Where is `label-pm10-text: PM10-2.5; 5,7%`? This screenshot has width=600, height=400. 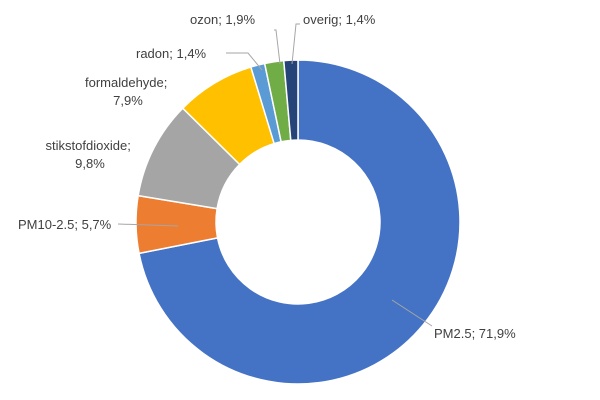
label-pm10-text: PM10-2.5; 5,7% is located at coordinates (65, 224).